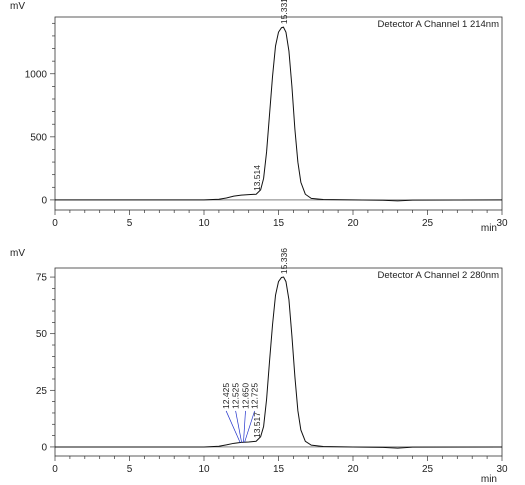  I want to click on peak-label: 12.525, so click(236, 396).